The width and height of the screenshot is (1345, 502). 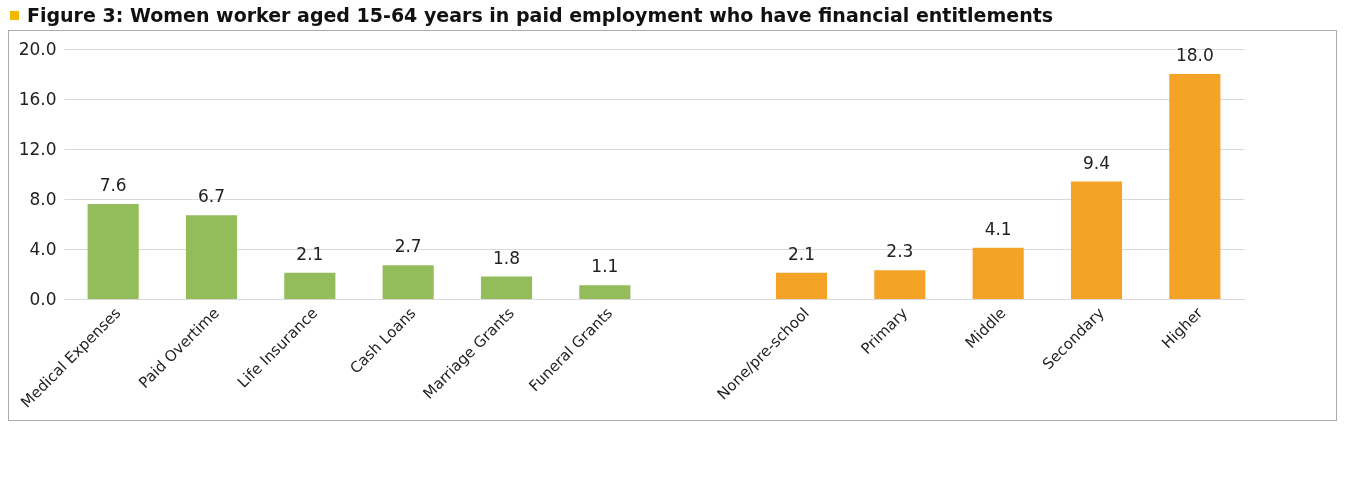 I want to click on y-tick-label: 4.0, so click(x=43, y=248).